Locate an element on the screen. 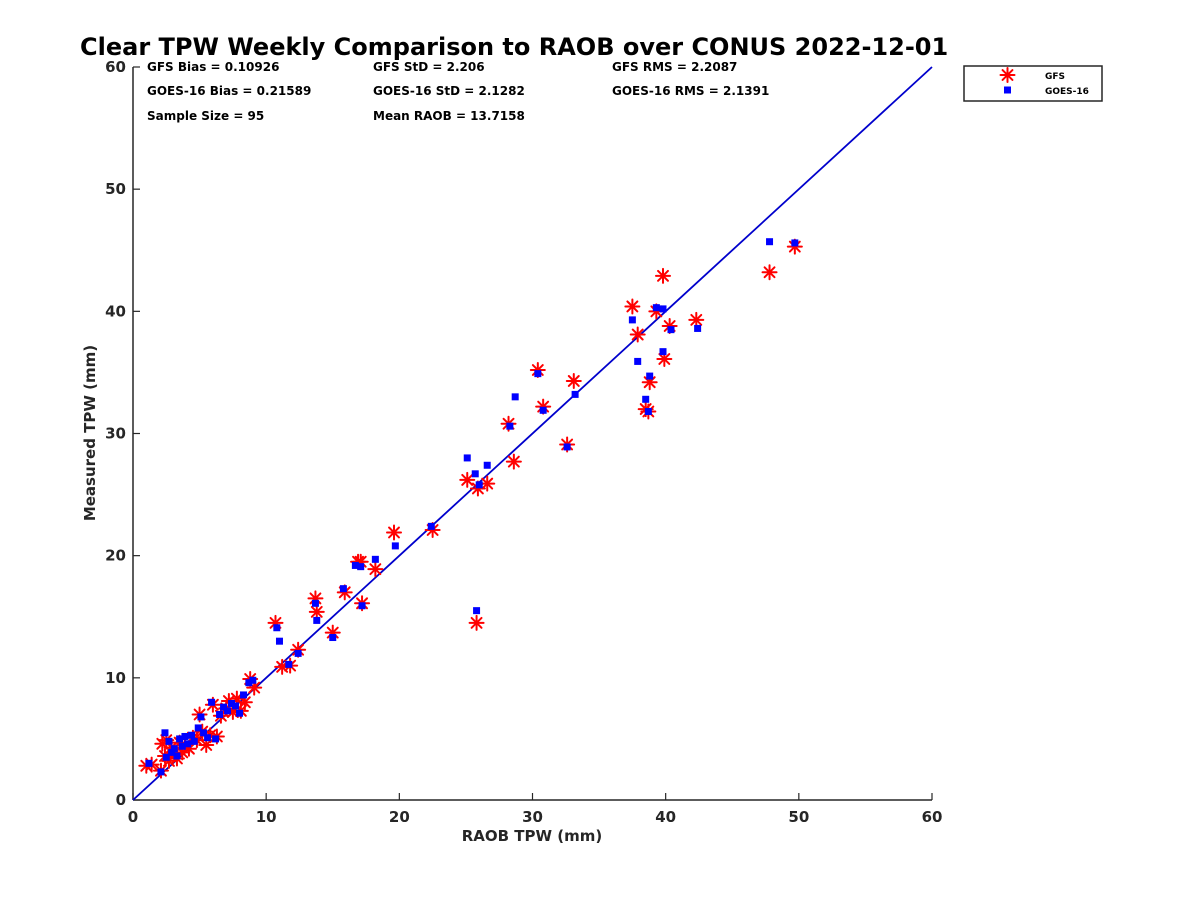 The width and height of the screenshot is (1200, 900). x-axis-ticks: 0 10 20 30 40 50 60 is located at coordinates (535, 809).